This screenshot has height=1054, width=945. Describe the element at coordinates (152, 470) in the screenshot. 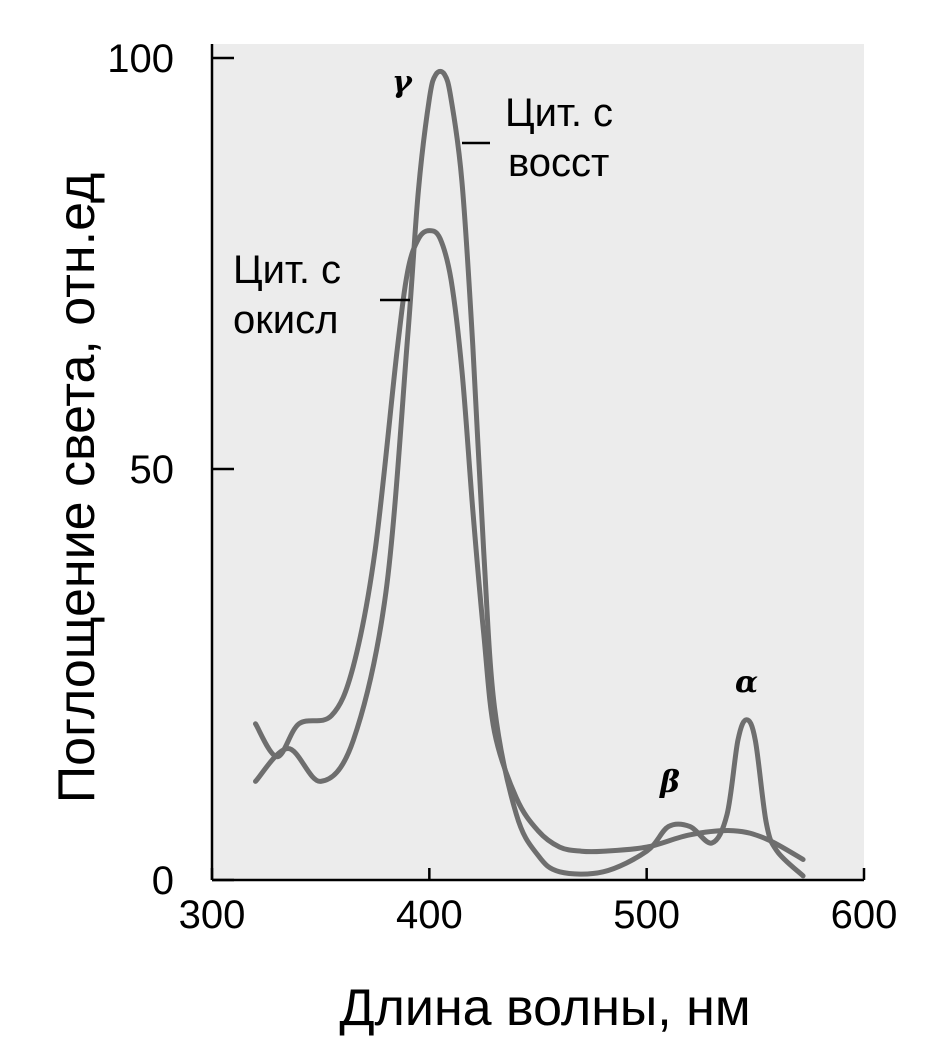

I see `y-tick-label: 50` at that location.